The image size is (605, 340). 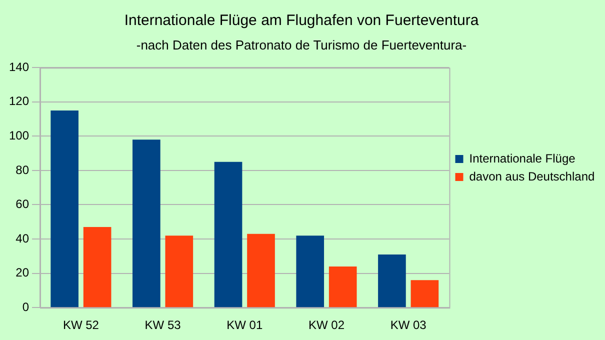 What do you see at coordinates (301, 44) in the screenshot?
I see `chart-subtitle: -nach Daten des Patronato de Turismo de Fuerteventura-` at bounding box center [301, 44].